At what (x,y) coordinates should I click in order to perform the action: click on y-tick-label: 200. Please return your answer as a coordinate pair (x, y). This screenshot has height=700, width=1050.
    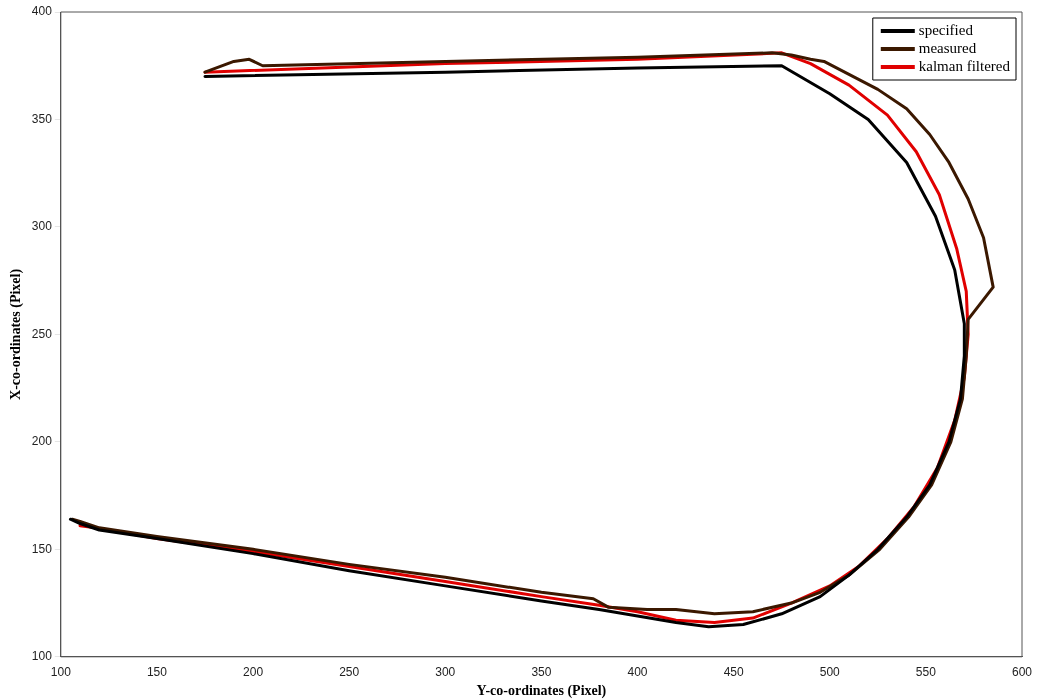
    Looking at the image, I should click on (42, 441).